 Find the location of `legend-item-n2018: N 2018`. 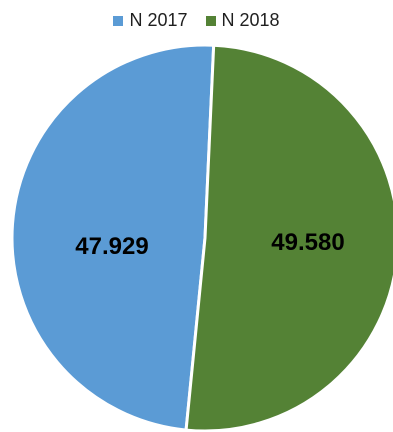

legend-item-n2018: N 2018 is located at coordinates (242, 20).